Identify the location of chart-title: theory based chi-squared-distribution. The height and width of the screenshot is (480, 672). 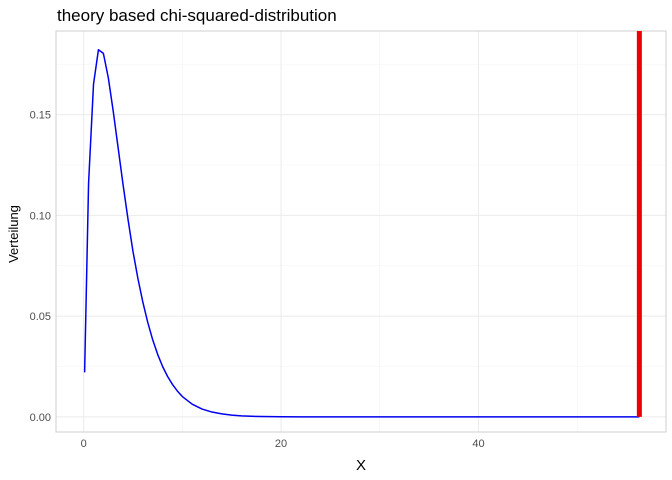
(197, 15).